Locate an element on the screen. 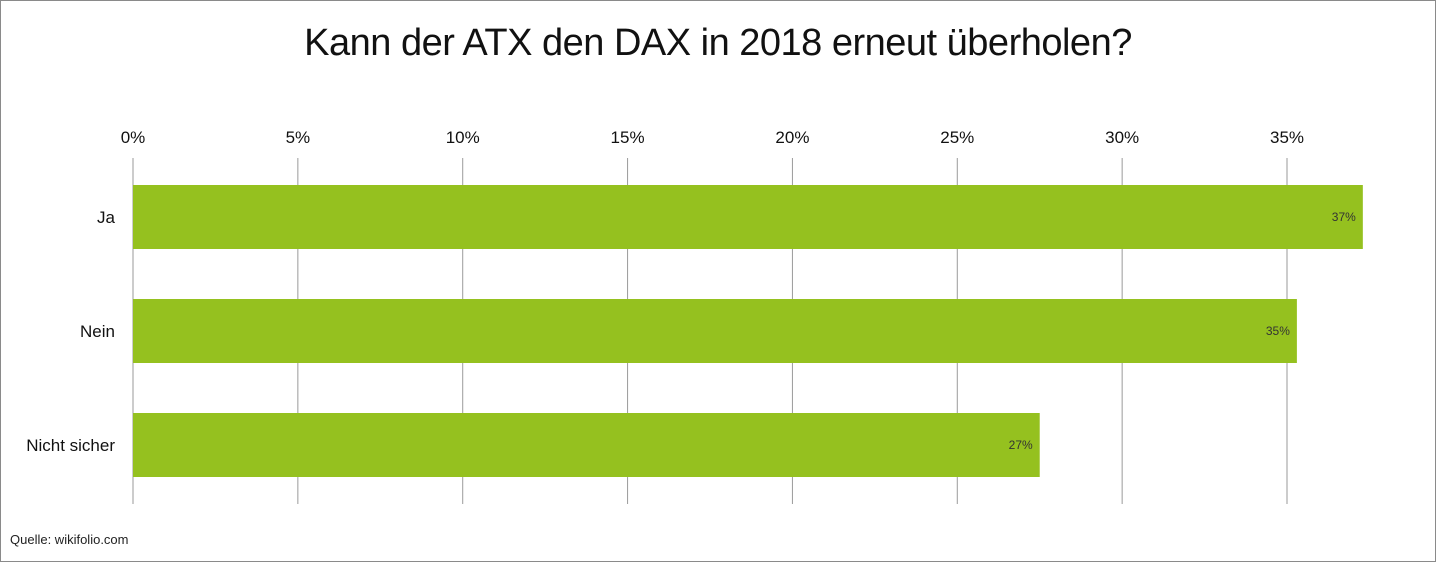 This screenshot has width=1436, height=562. data-label: 27% is located at coordinates (1021, 445).